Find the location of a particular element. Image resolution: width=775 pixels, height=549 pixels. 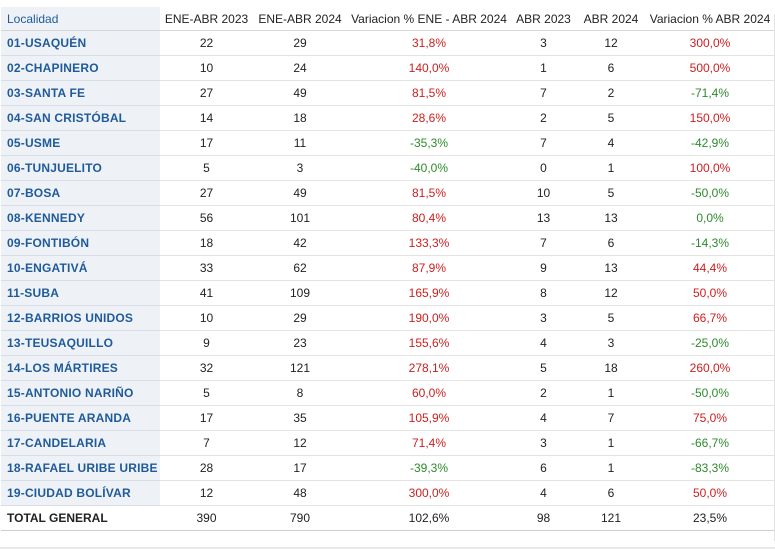

cell-variacion-abr: -71,4% is located at coordinates (710, 93).